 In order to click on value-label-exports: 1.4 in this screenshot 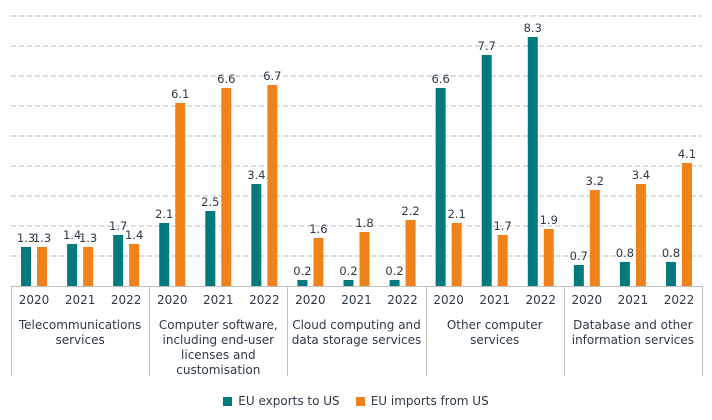, I will do `click(72, 235)`.